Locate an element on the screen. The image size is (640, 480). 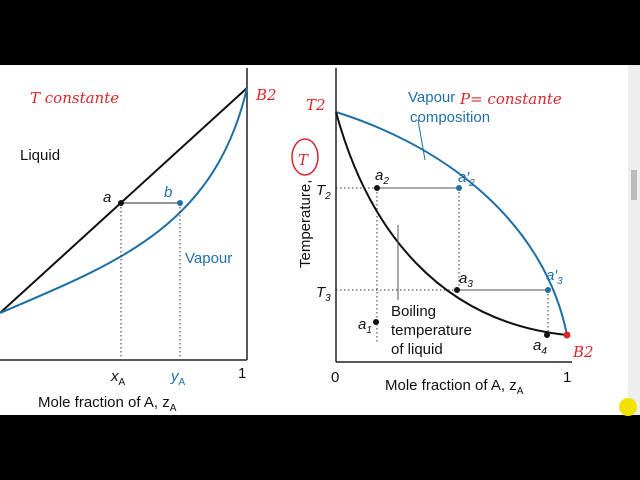
label: Boiling is located at coordinates (413, 311).